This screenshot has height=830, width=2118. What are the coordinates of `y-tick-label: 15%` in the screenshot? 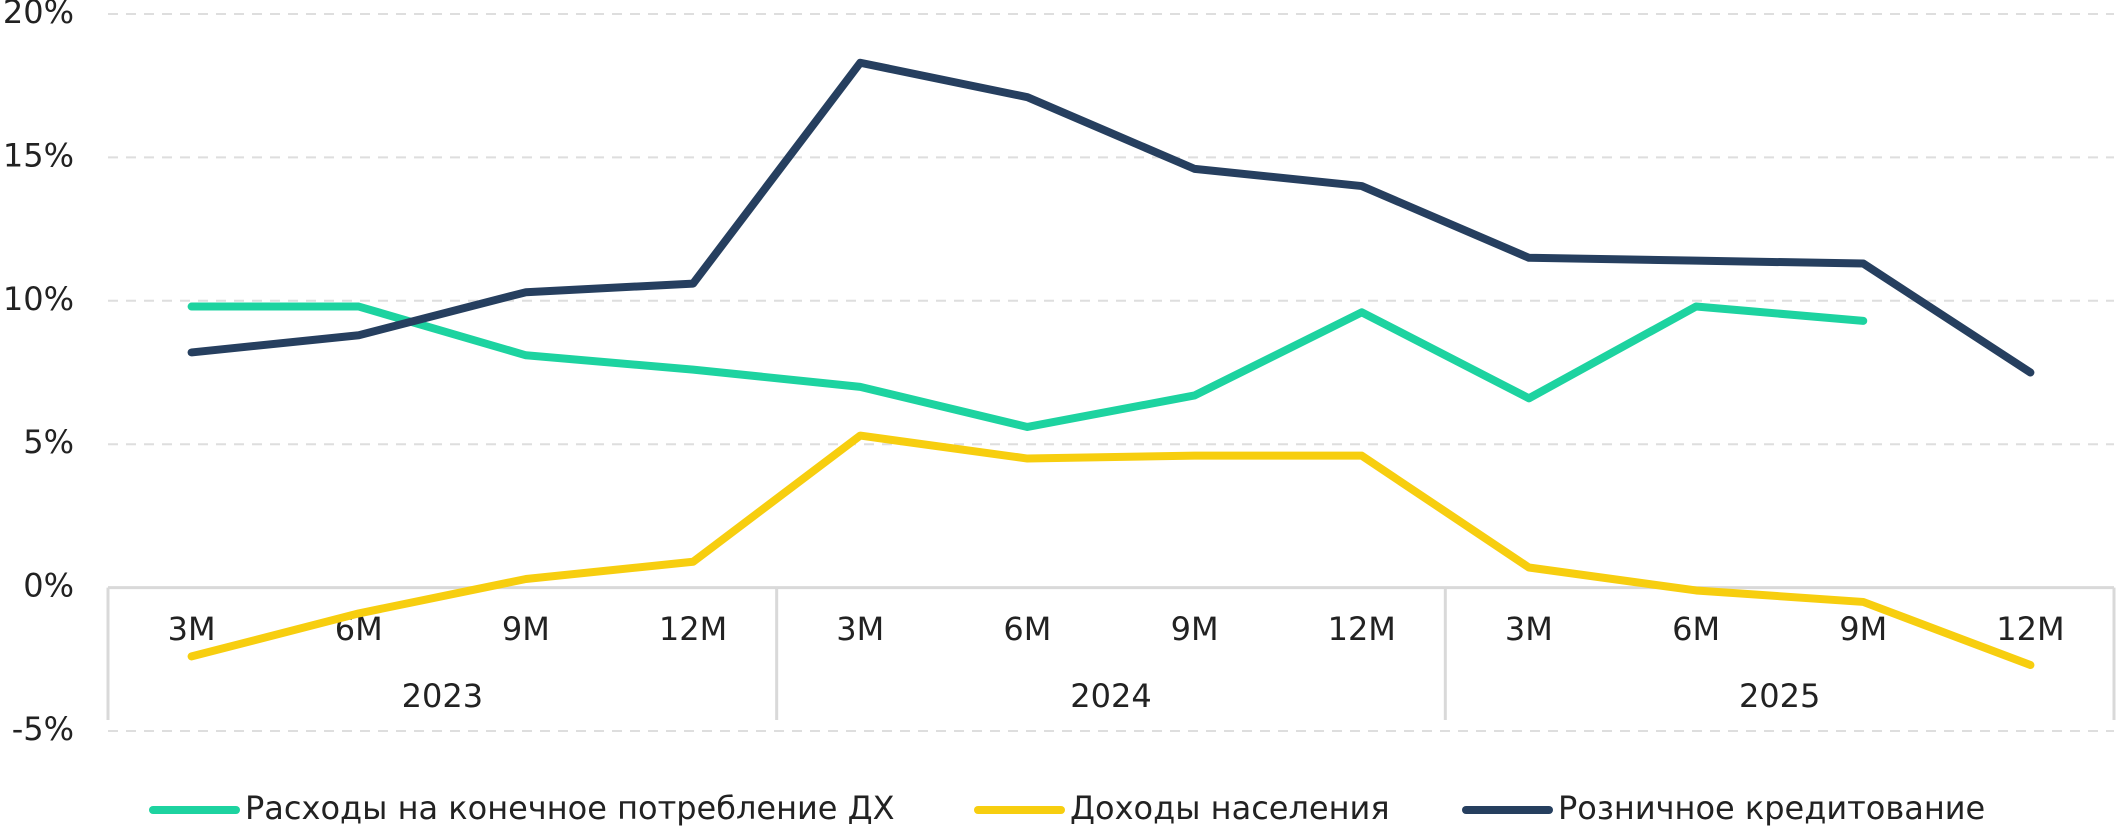 It's located at (38, 155).